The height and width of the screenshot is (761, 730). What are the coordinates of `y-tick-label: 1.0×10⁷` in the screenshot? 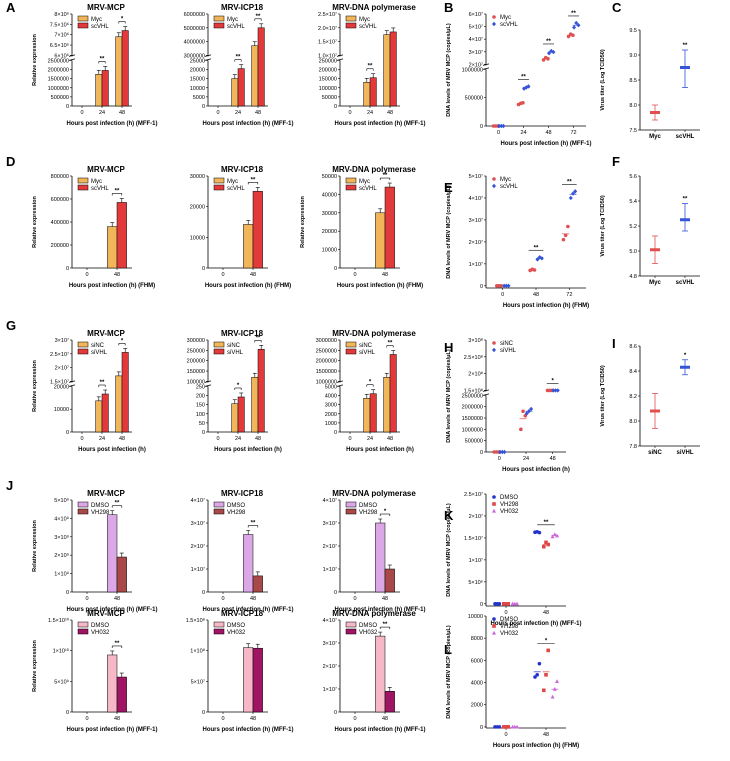 It's located at (327, 55).